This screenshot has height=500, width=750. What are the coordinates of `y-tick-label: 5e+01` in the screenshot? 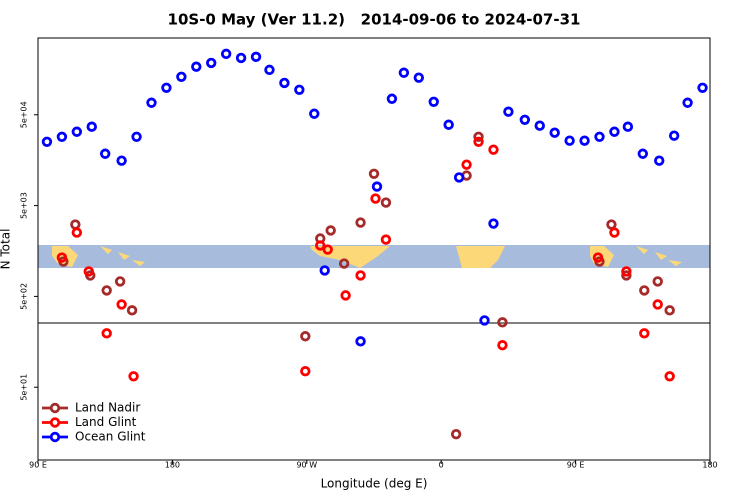 It's located at (24, 387).